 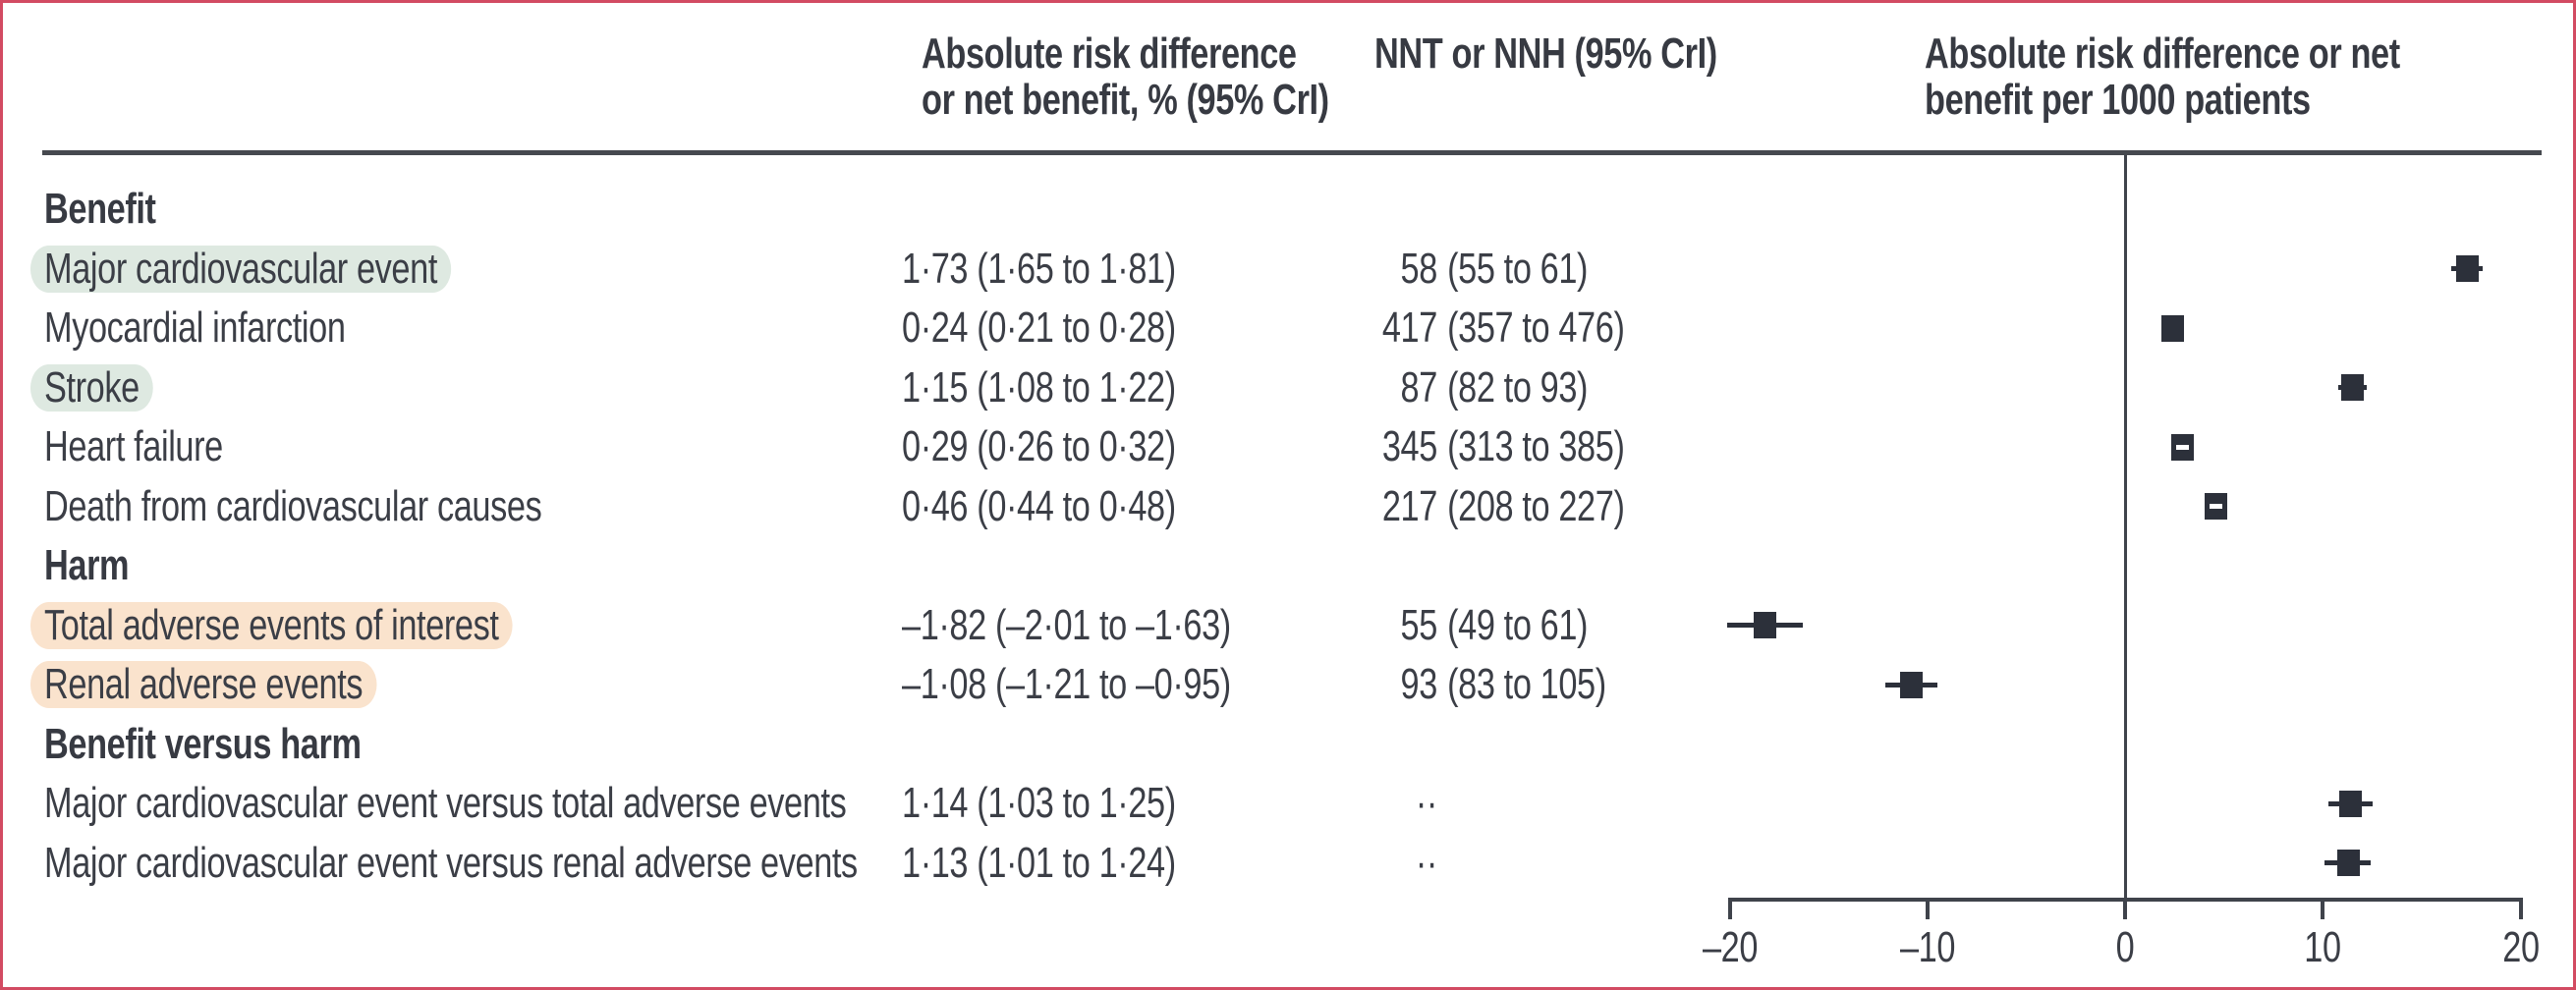 I want to click on nnt-number: 58, so click(x=1419, y=268).